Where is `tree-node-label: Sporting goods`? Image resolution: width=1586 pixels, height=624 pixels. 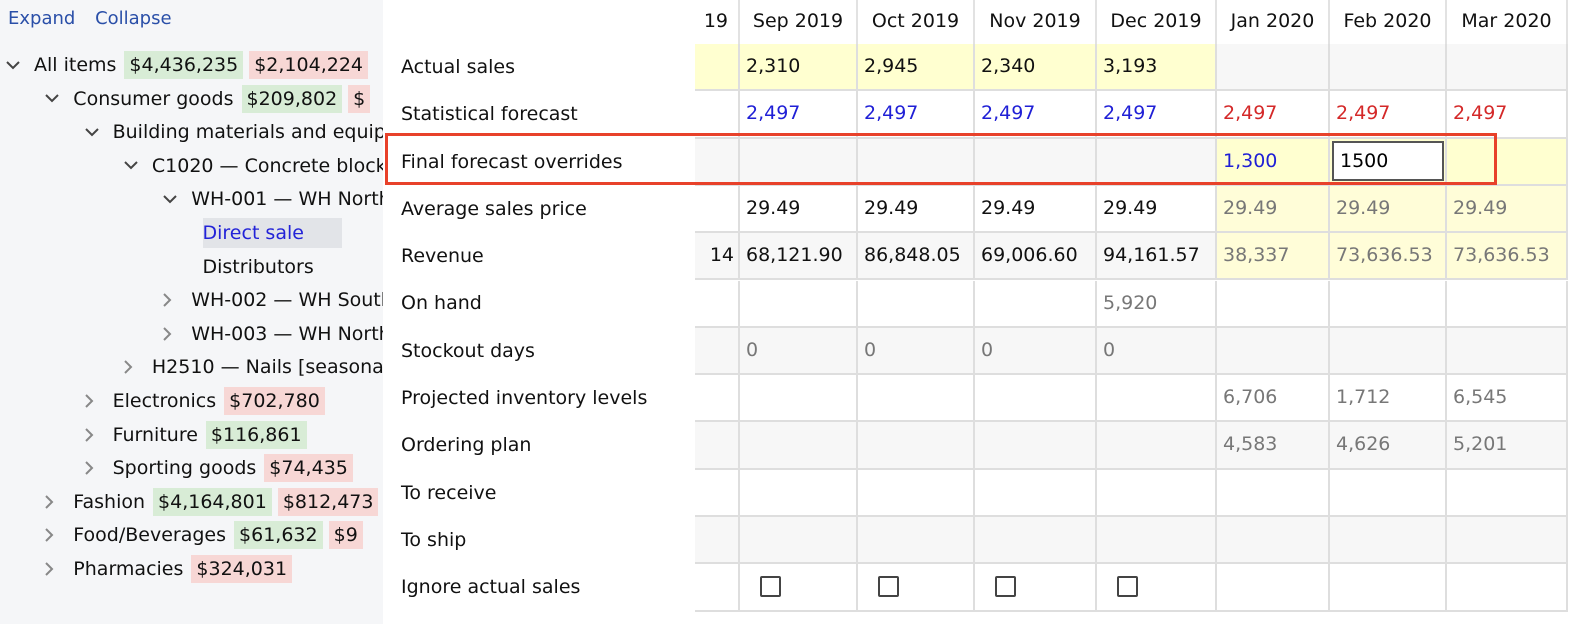
tree-node-label: Sporting goods is located at coordinates (184, 468).